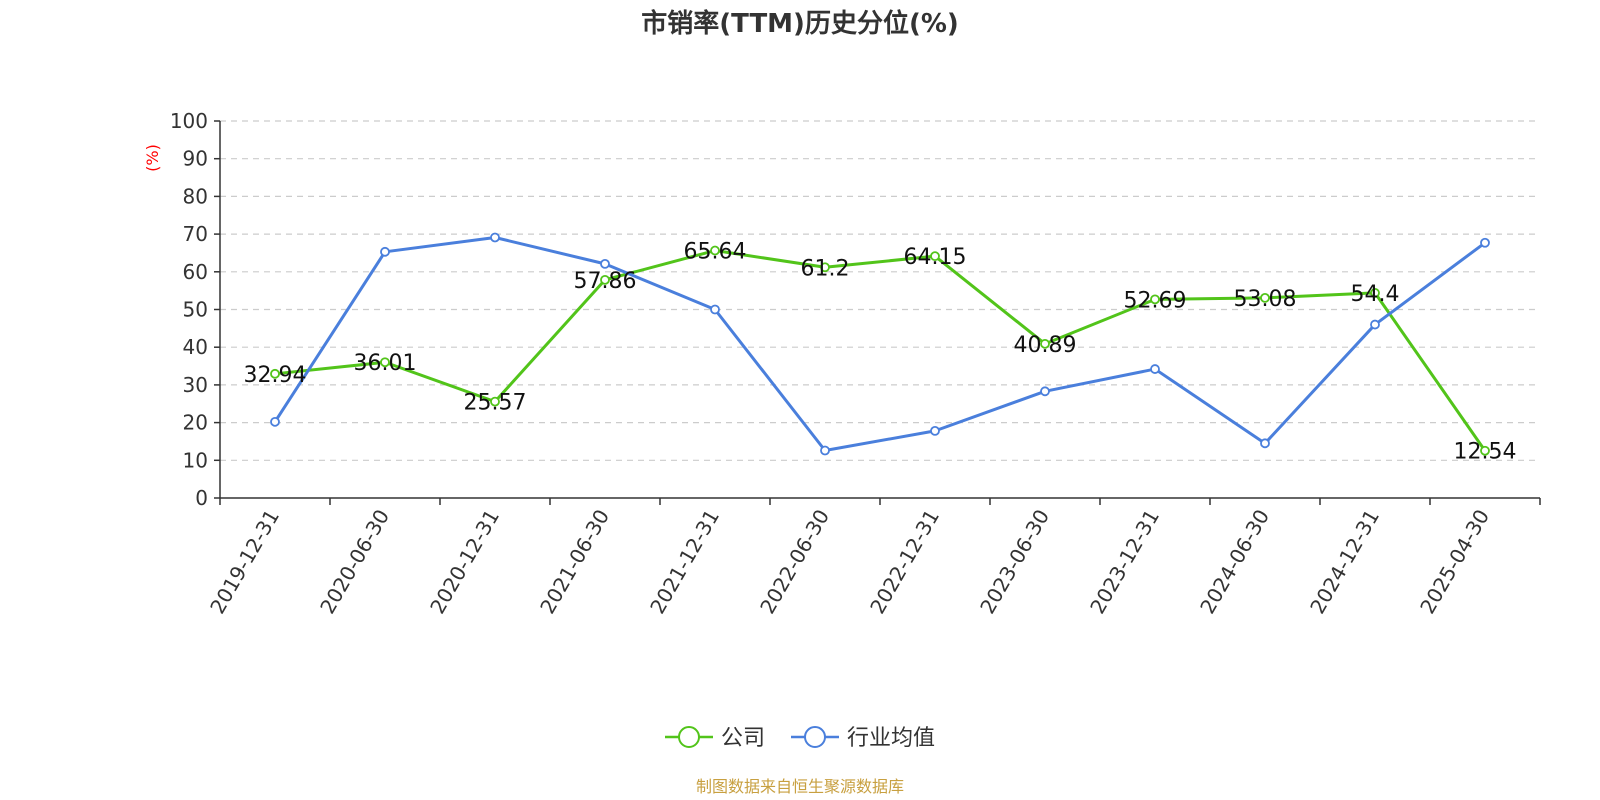 The width and height of the screenshot is (1600, 800). Describe the element at coordinates (195, 234) in the screenshot. I see `y-tick-label: 70` at that location.